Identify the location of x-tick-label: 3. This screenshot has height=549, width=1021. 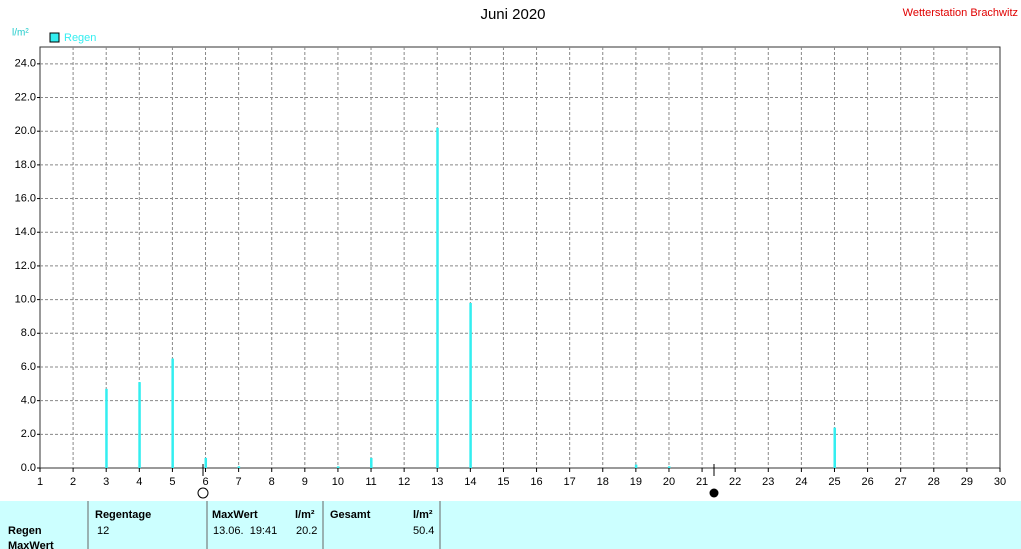
(106, 482).